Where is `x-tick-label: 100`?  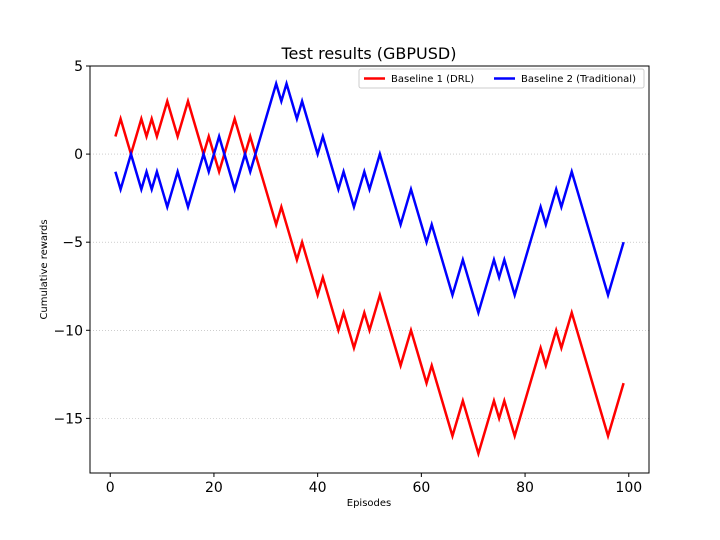
x-tick-label: 100 is located at coordinates (628, 488).